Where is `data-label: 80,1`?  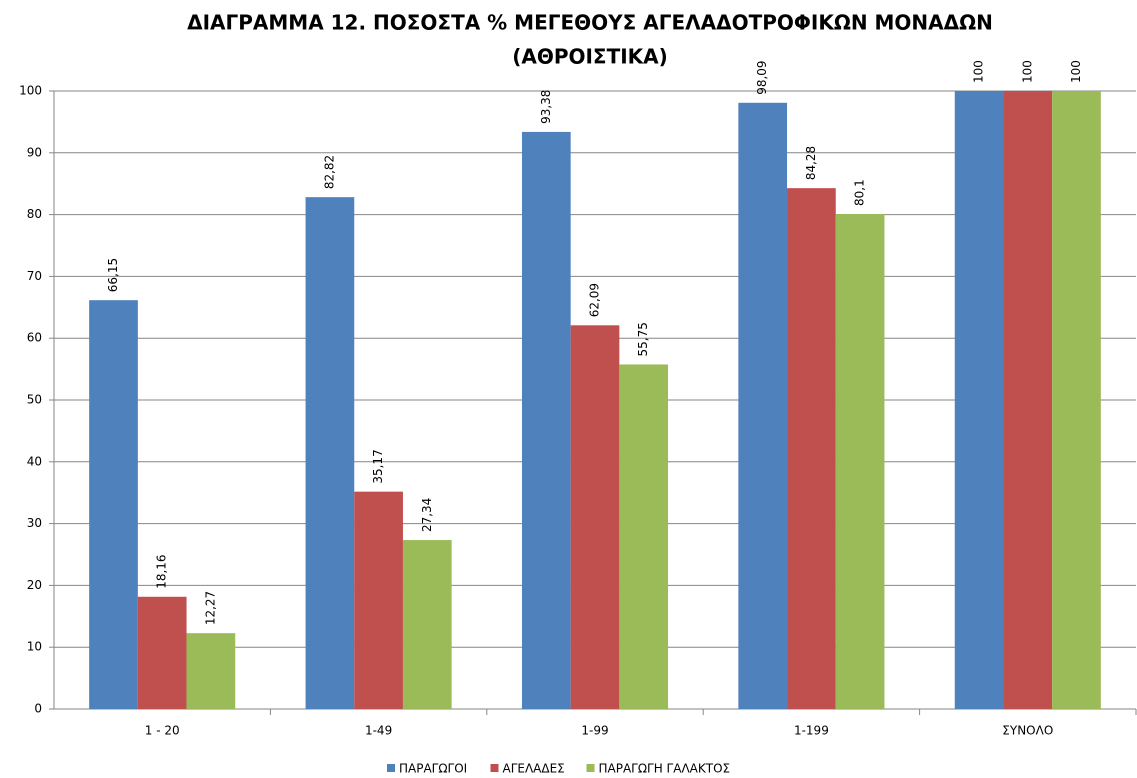 data-label: 80,1 is located at coordinates (860, 192).